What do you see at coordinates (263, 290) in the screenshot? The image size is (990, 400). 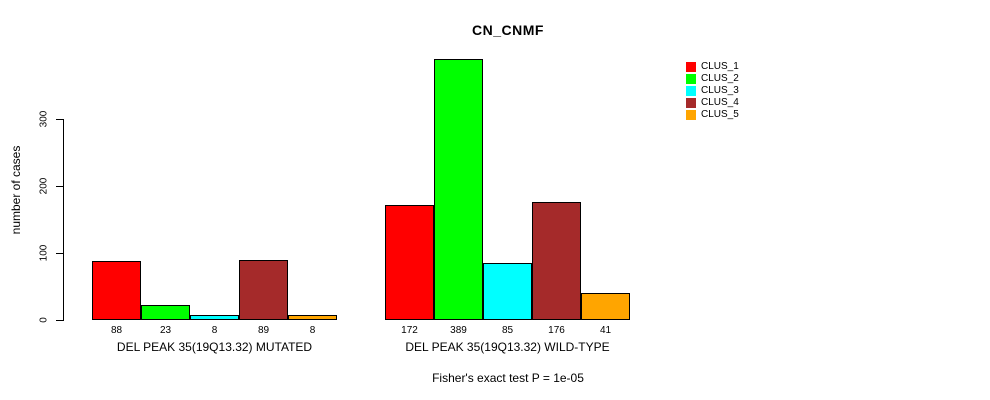 I see `bar-clus_4-group0` at bounding box center [263, 290].